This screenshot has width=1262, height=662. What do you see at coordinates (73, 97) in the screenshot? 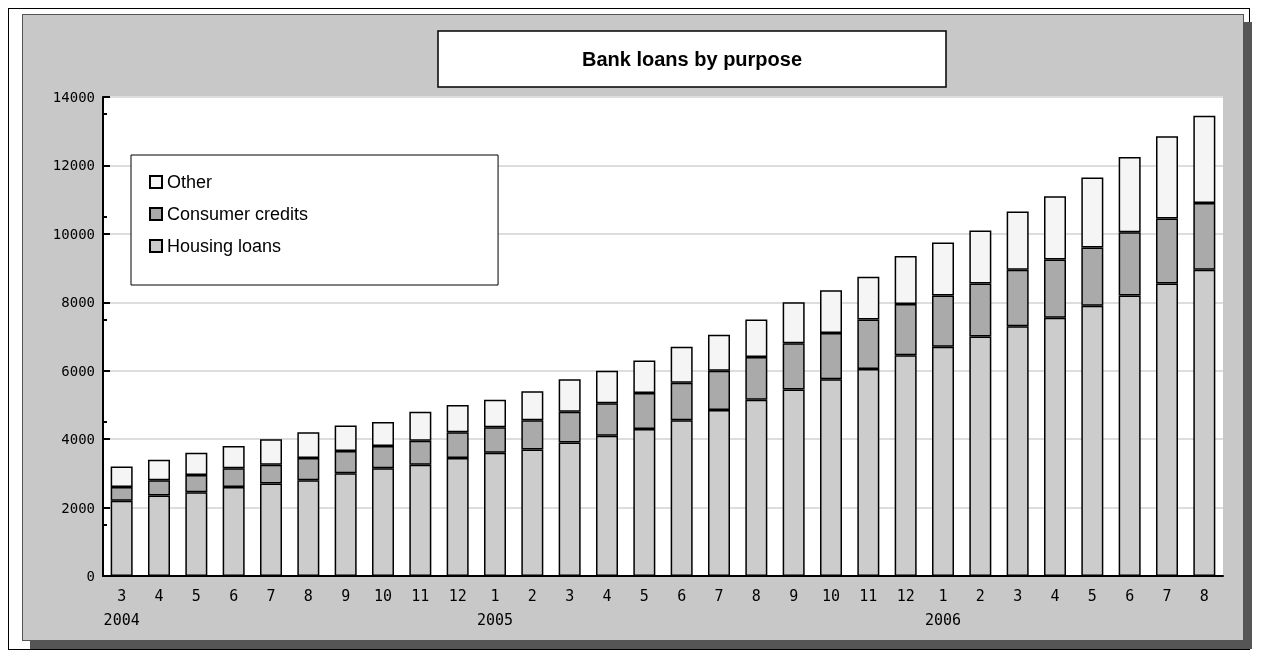
I see `y-tick-label: 14000` at bounding box center [73, 97].